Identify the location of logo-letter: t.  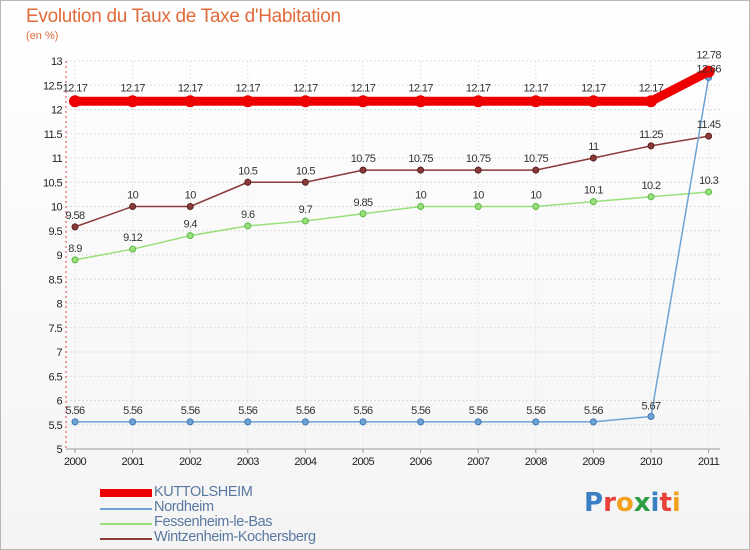
(665, 503).